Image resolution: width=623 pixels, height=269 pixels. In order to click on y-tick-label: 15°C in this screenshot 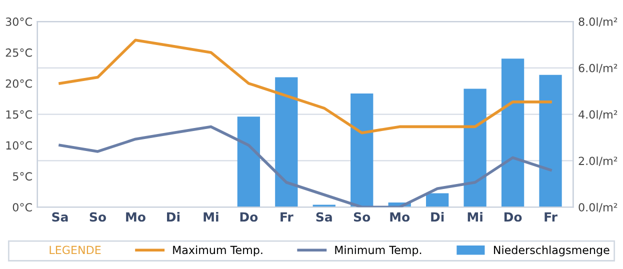, I will do `click(19, 114)`.